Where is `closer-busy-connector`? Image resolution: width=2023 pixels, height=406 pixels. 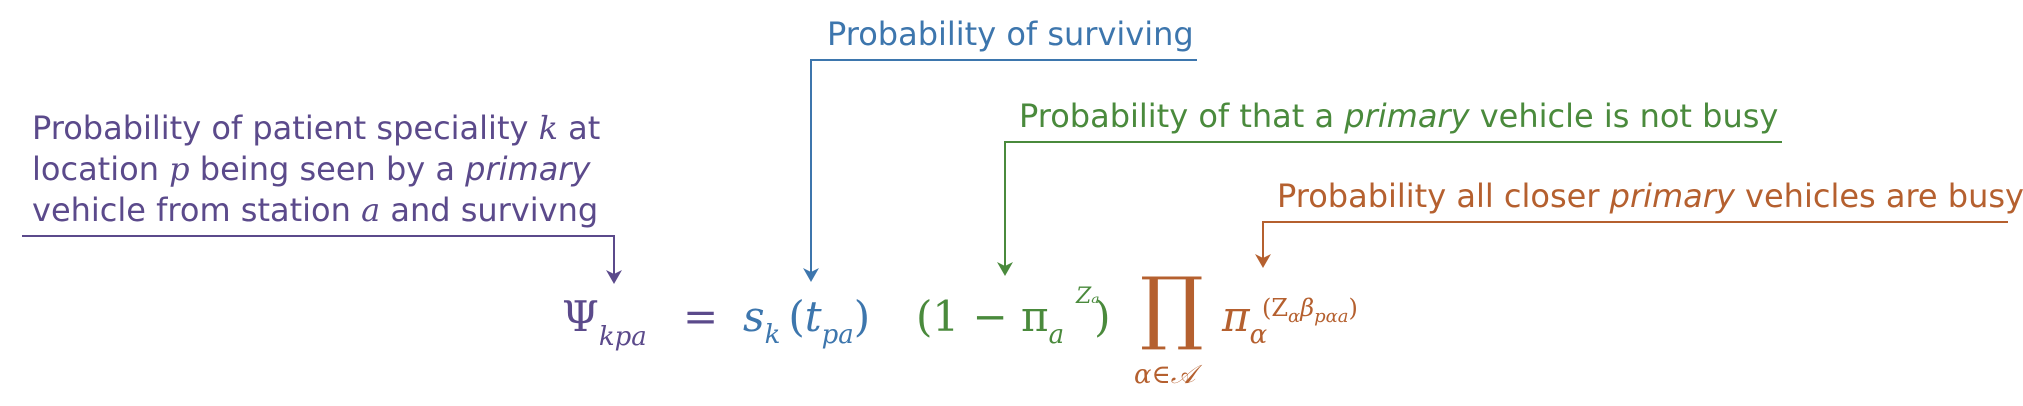
closer-busy-connector is located at coordinates (1635, 241).